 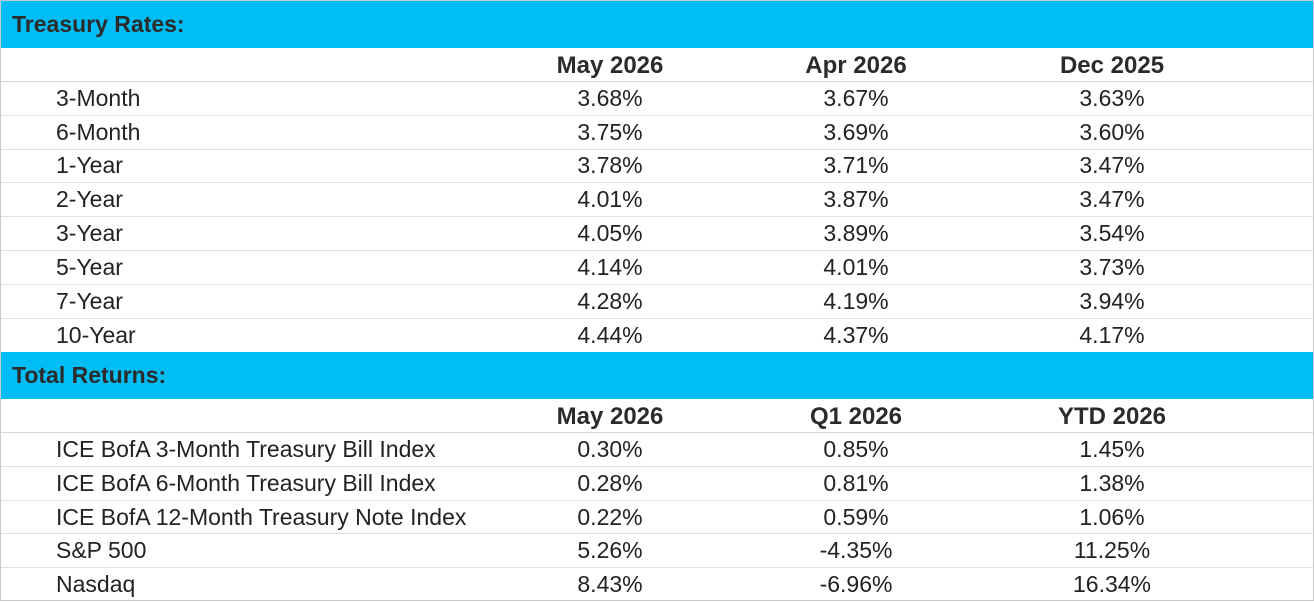 I want to click on row-label: Nasdaq, so click(x=96, y=584).